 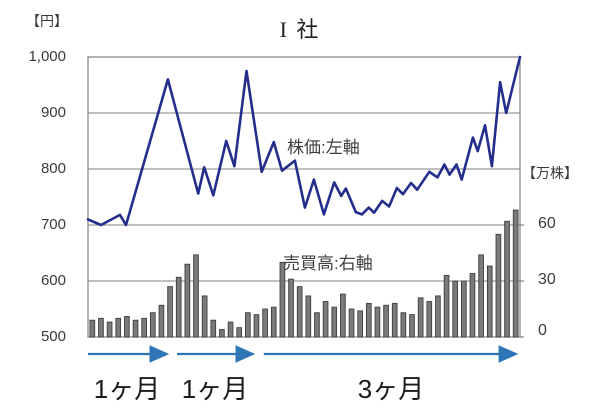 What do you see at coordinates (53, 168) in the screenshot?
I see `left-axis-tick-800: 800` at bounding box center [53, 168].